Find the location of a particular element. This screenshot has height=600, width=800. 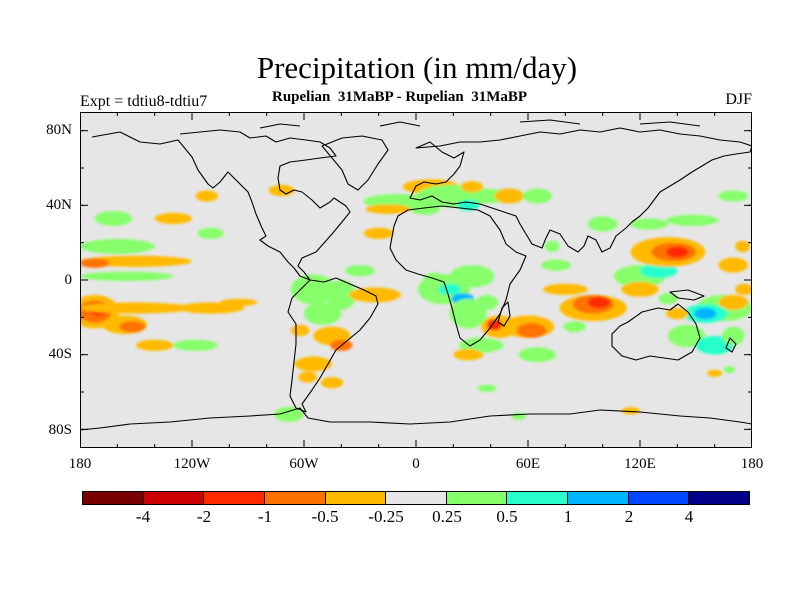

coast-new-guinea is located at coordinates (687, 295).